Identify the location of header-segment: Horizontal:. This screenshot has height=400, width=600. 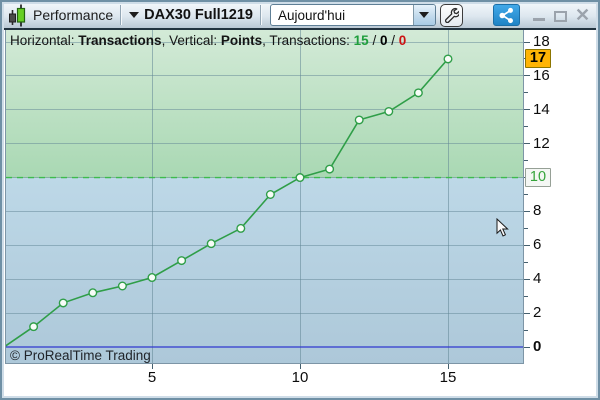
(44, 40).